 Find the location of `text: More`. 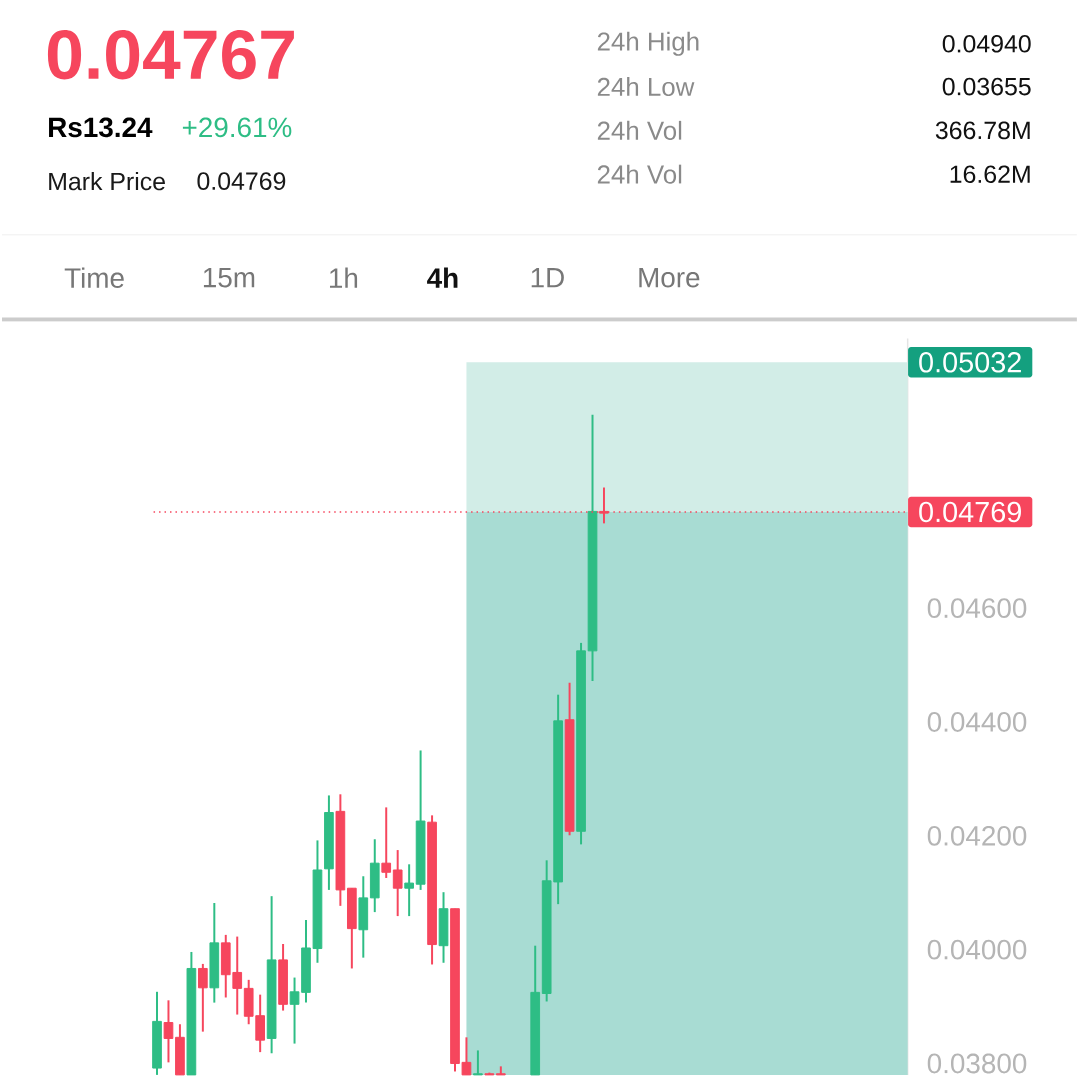

text: More is located at coordinates (669, 277).